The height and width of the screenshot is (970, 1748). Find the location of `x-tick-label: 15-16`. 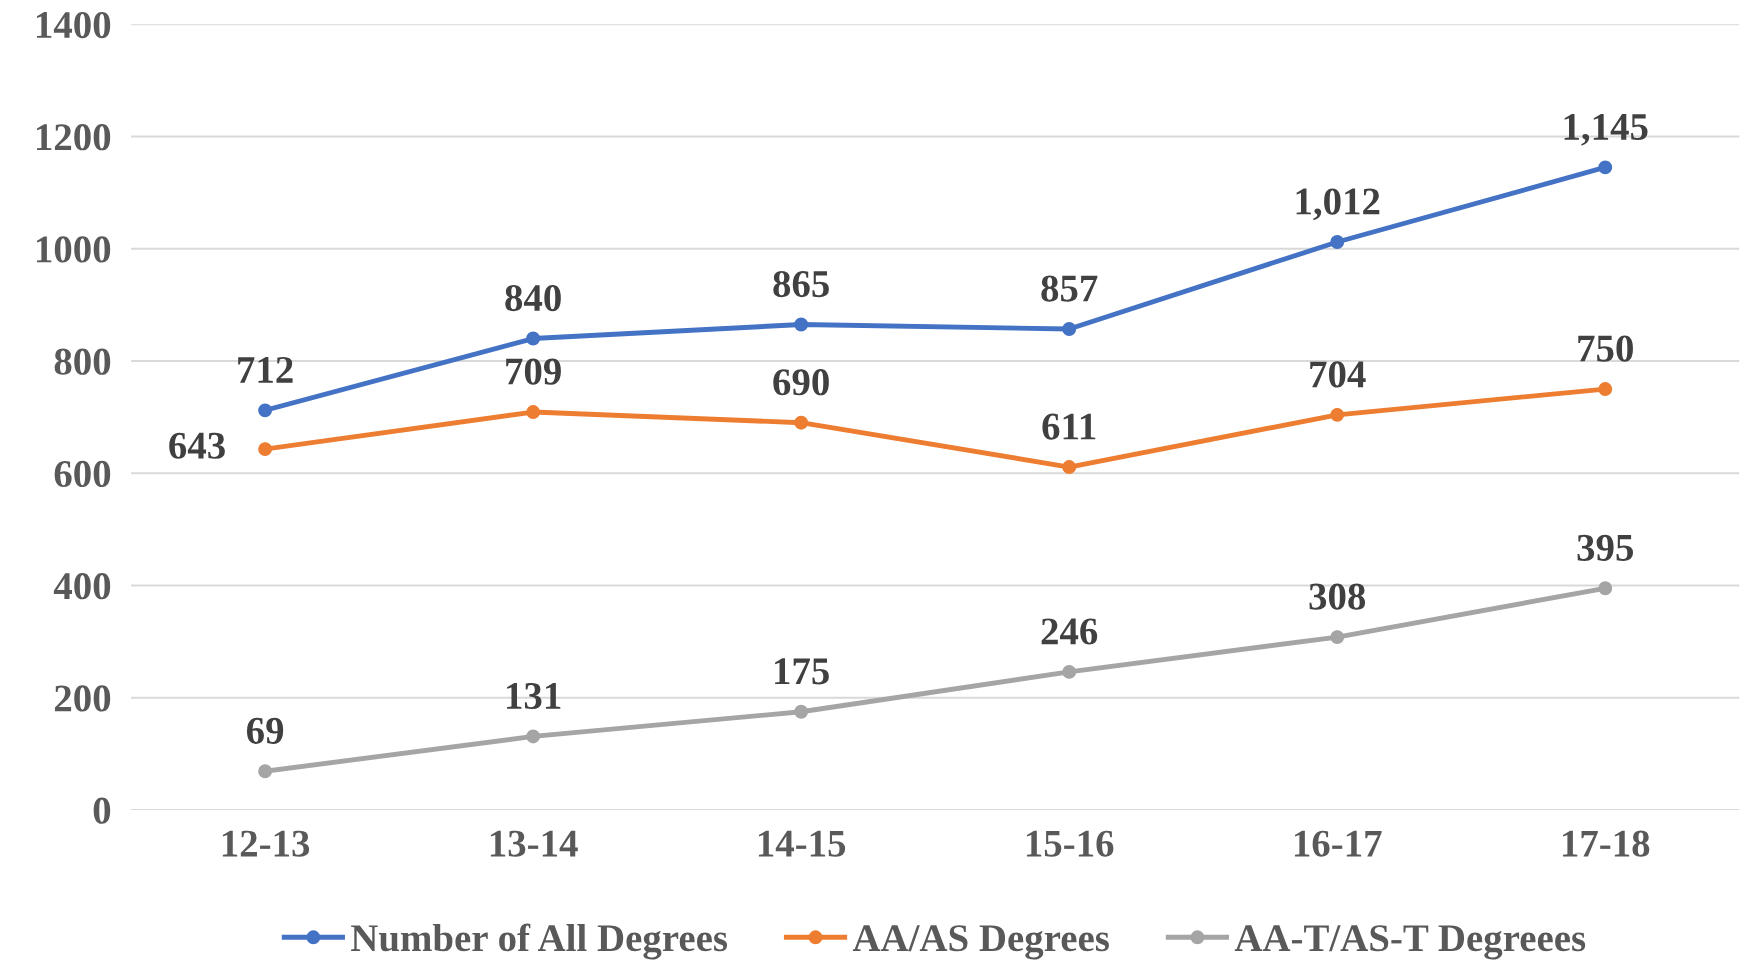

x-tick-label: 15-16 is located at coordinates (1070, 843).